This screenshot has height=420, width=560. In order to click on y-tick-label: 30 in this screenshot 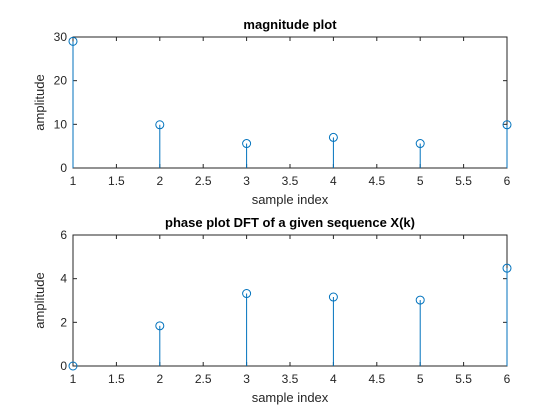, I will do `click(61, 37)`.